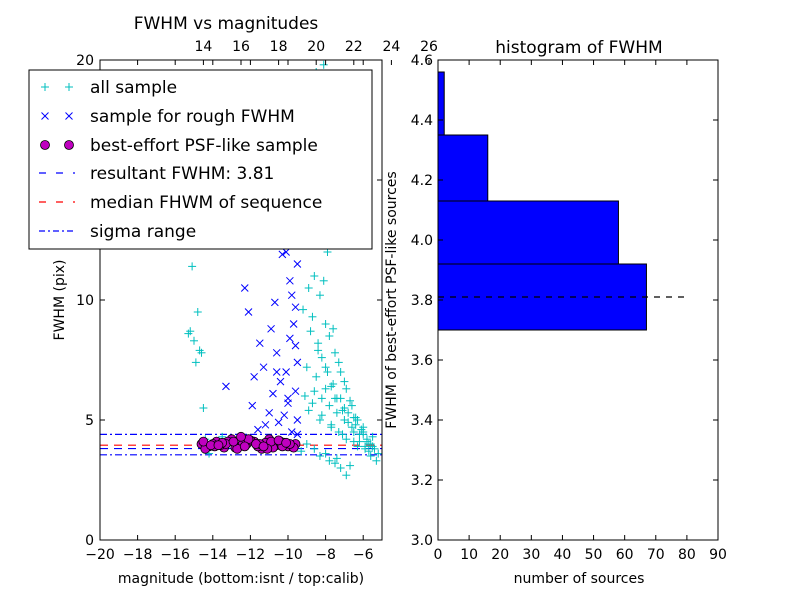  Describe the element at coordinates (182, 174) in the screenshot. I see `legend-label-resultant-fwhm: resultant FWHM: 3.81` at that location.